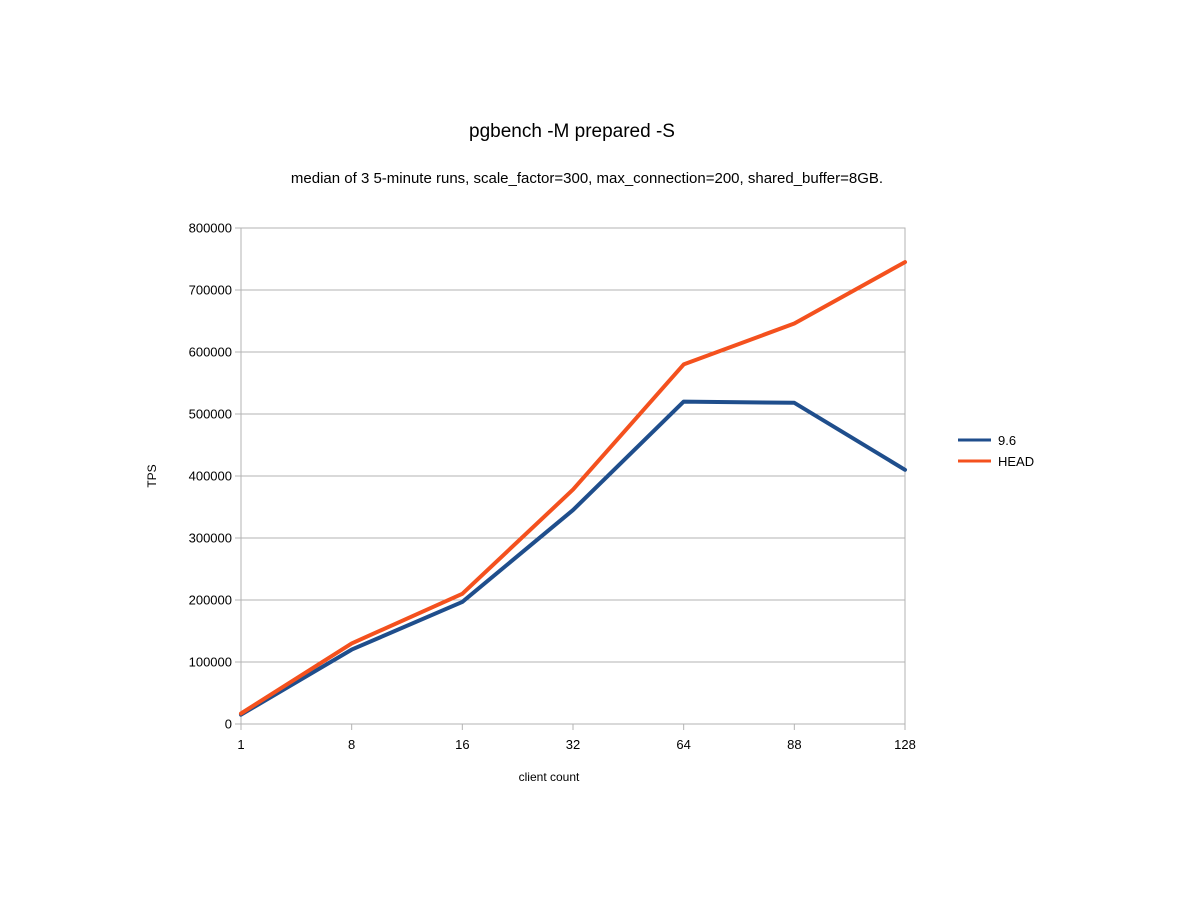 Image resolution: width=1200 pixels, height=900 pixels. Describe the element at coordinates (996, 451) in the screenshot. I see `legend: 9.6 HEAD` at that location.